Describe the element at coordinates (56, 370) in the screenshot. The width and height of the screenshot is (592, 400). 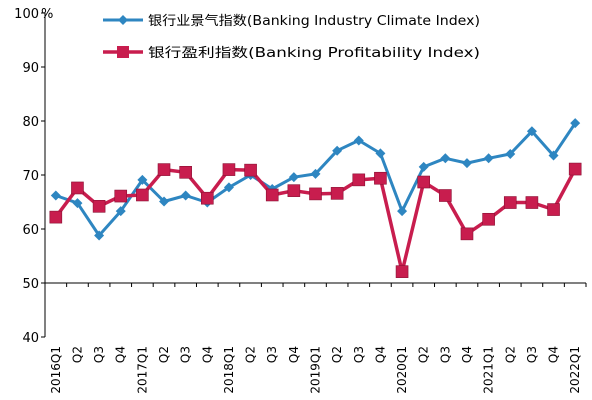
I see `x-tick-label: 2016Q1` at that location.